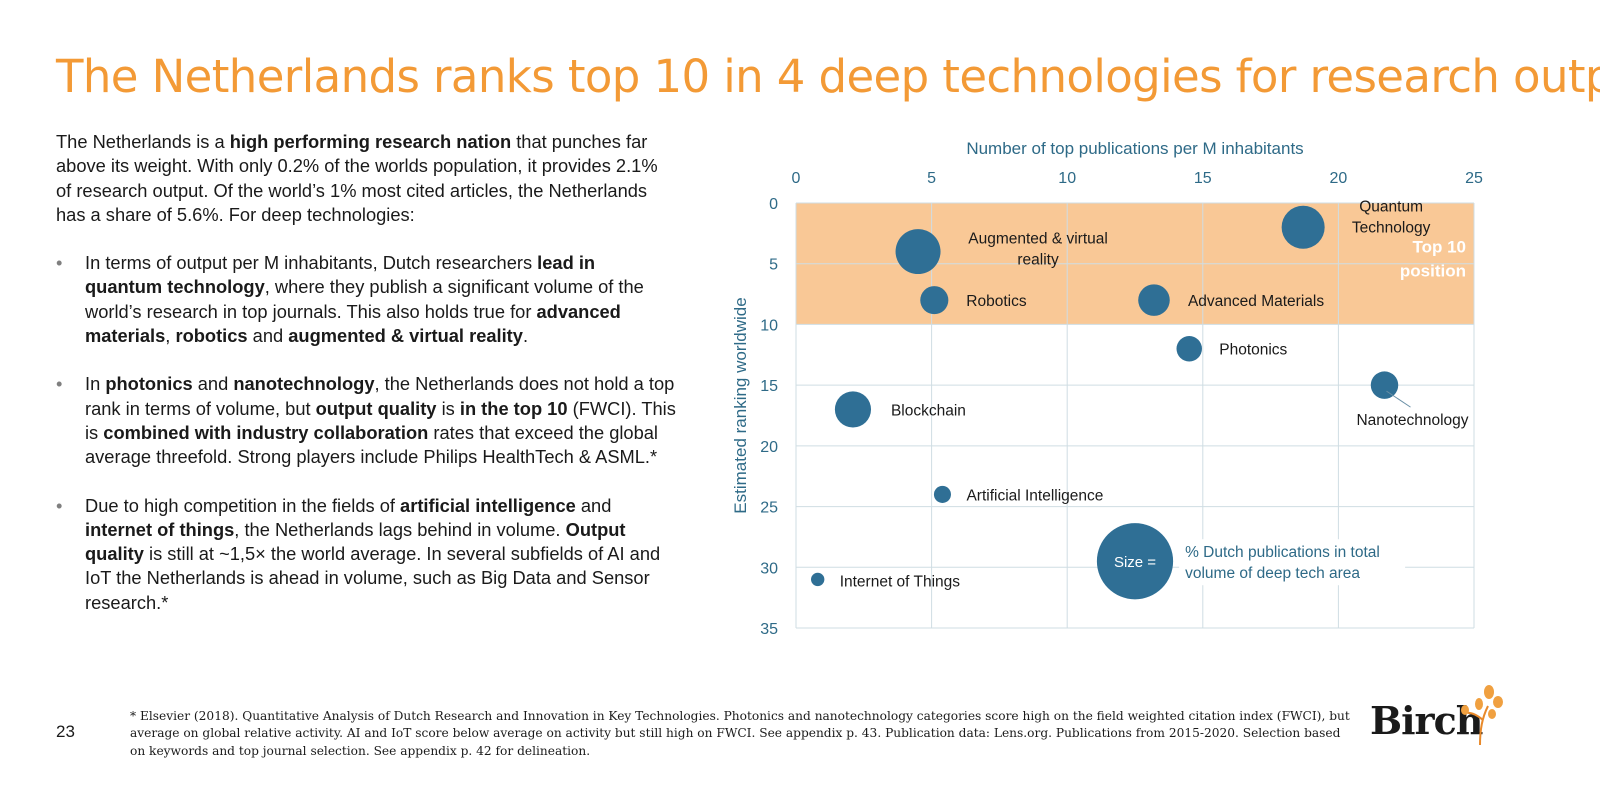  Describe the element at coordinates (1282, 552) in the screenshot. I see `size-legend-text: % Dutch publications in total` at that location.